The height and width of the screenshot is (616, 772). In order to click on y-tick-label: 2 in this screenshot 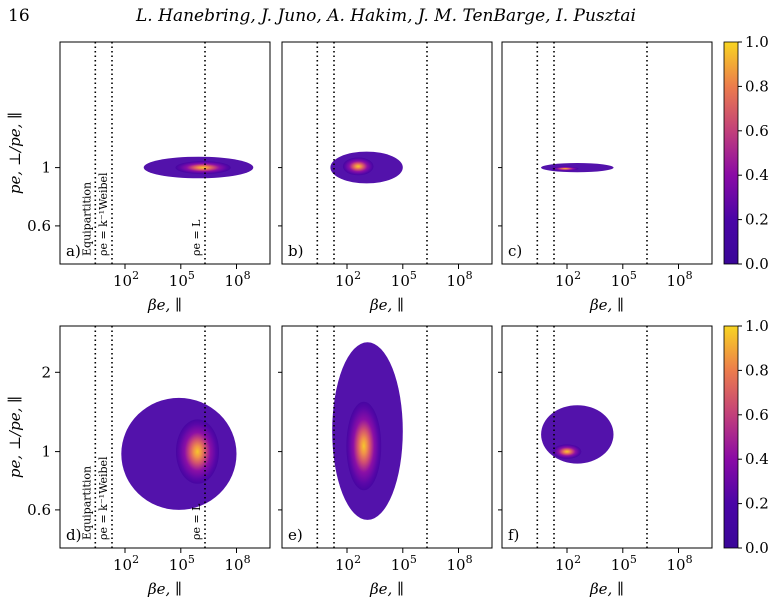, I will do `click(46, 372)`.